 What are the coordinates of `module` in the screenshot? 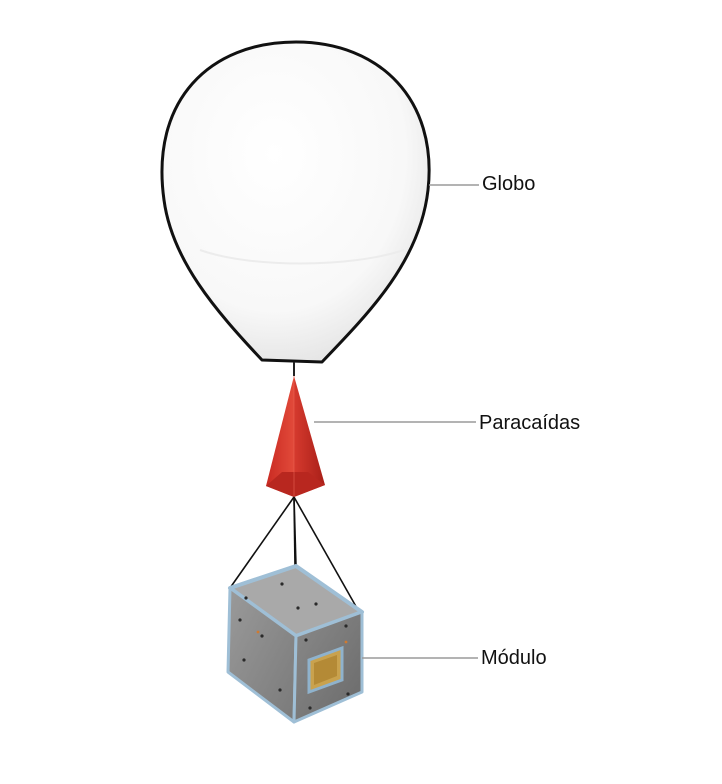 It's located at (295, 644).